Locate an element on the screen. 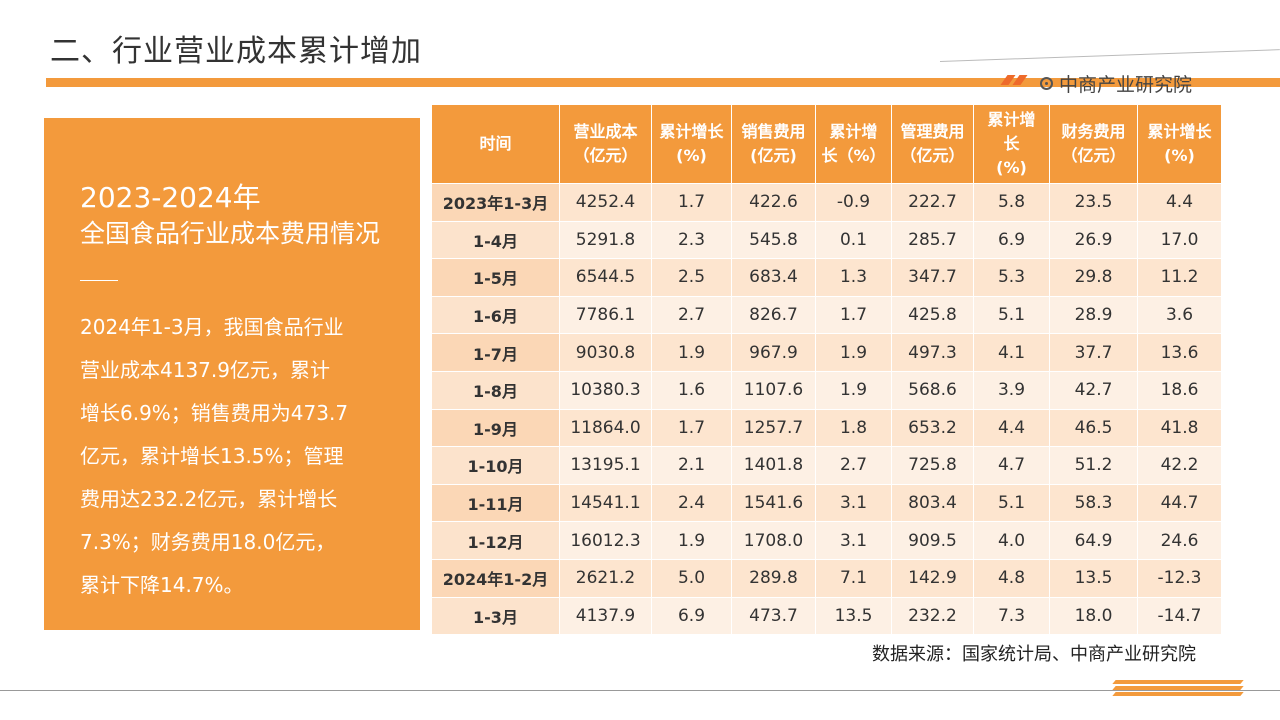  table-cell: 4252.4 is located at coordinates (605, 202).